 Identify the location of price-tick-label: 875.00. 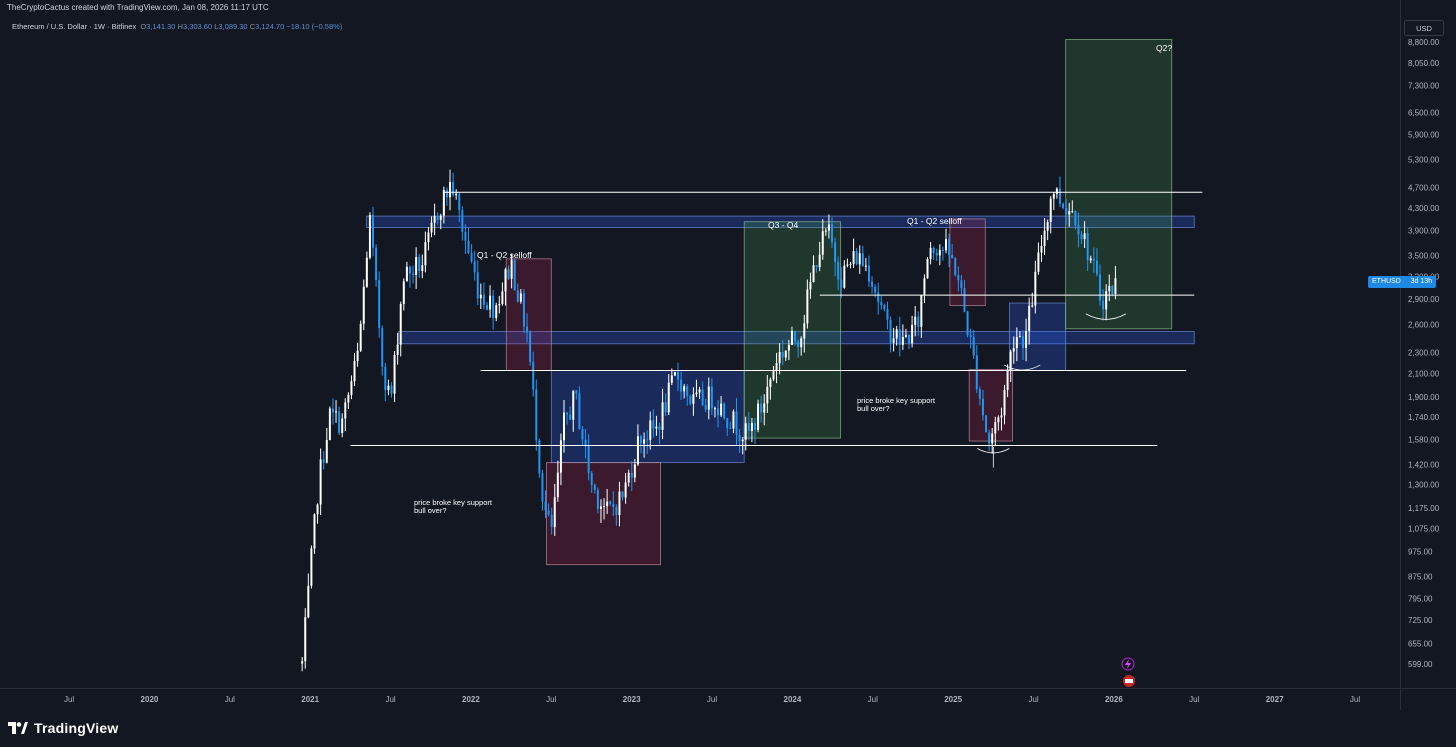
(1420, 576).